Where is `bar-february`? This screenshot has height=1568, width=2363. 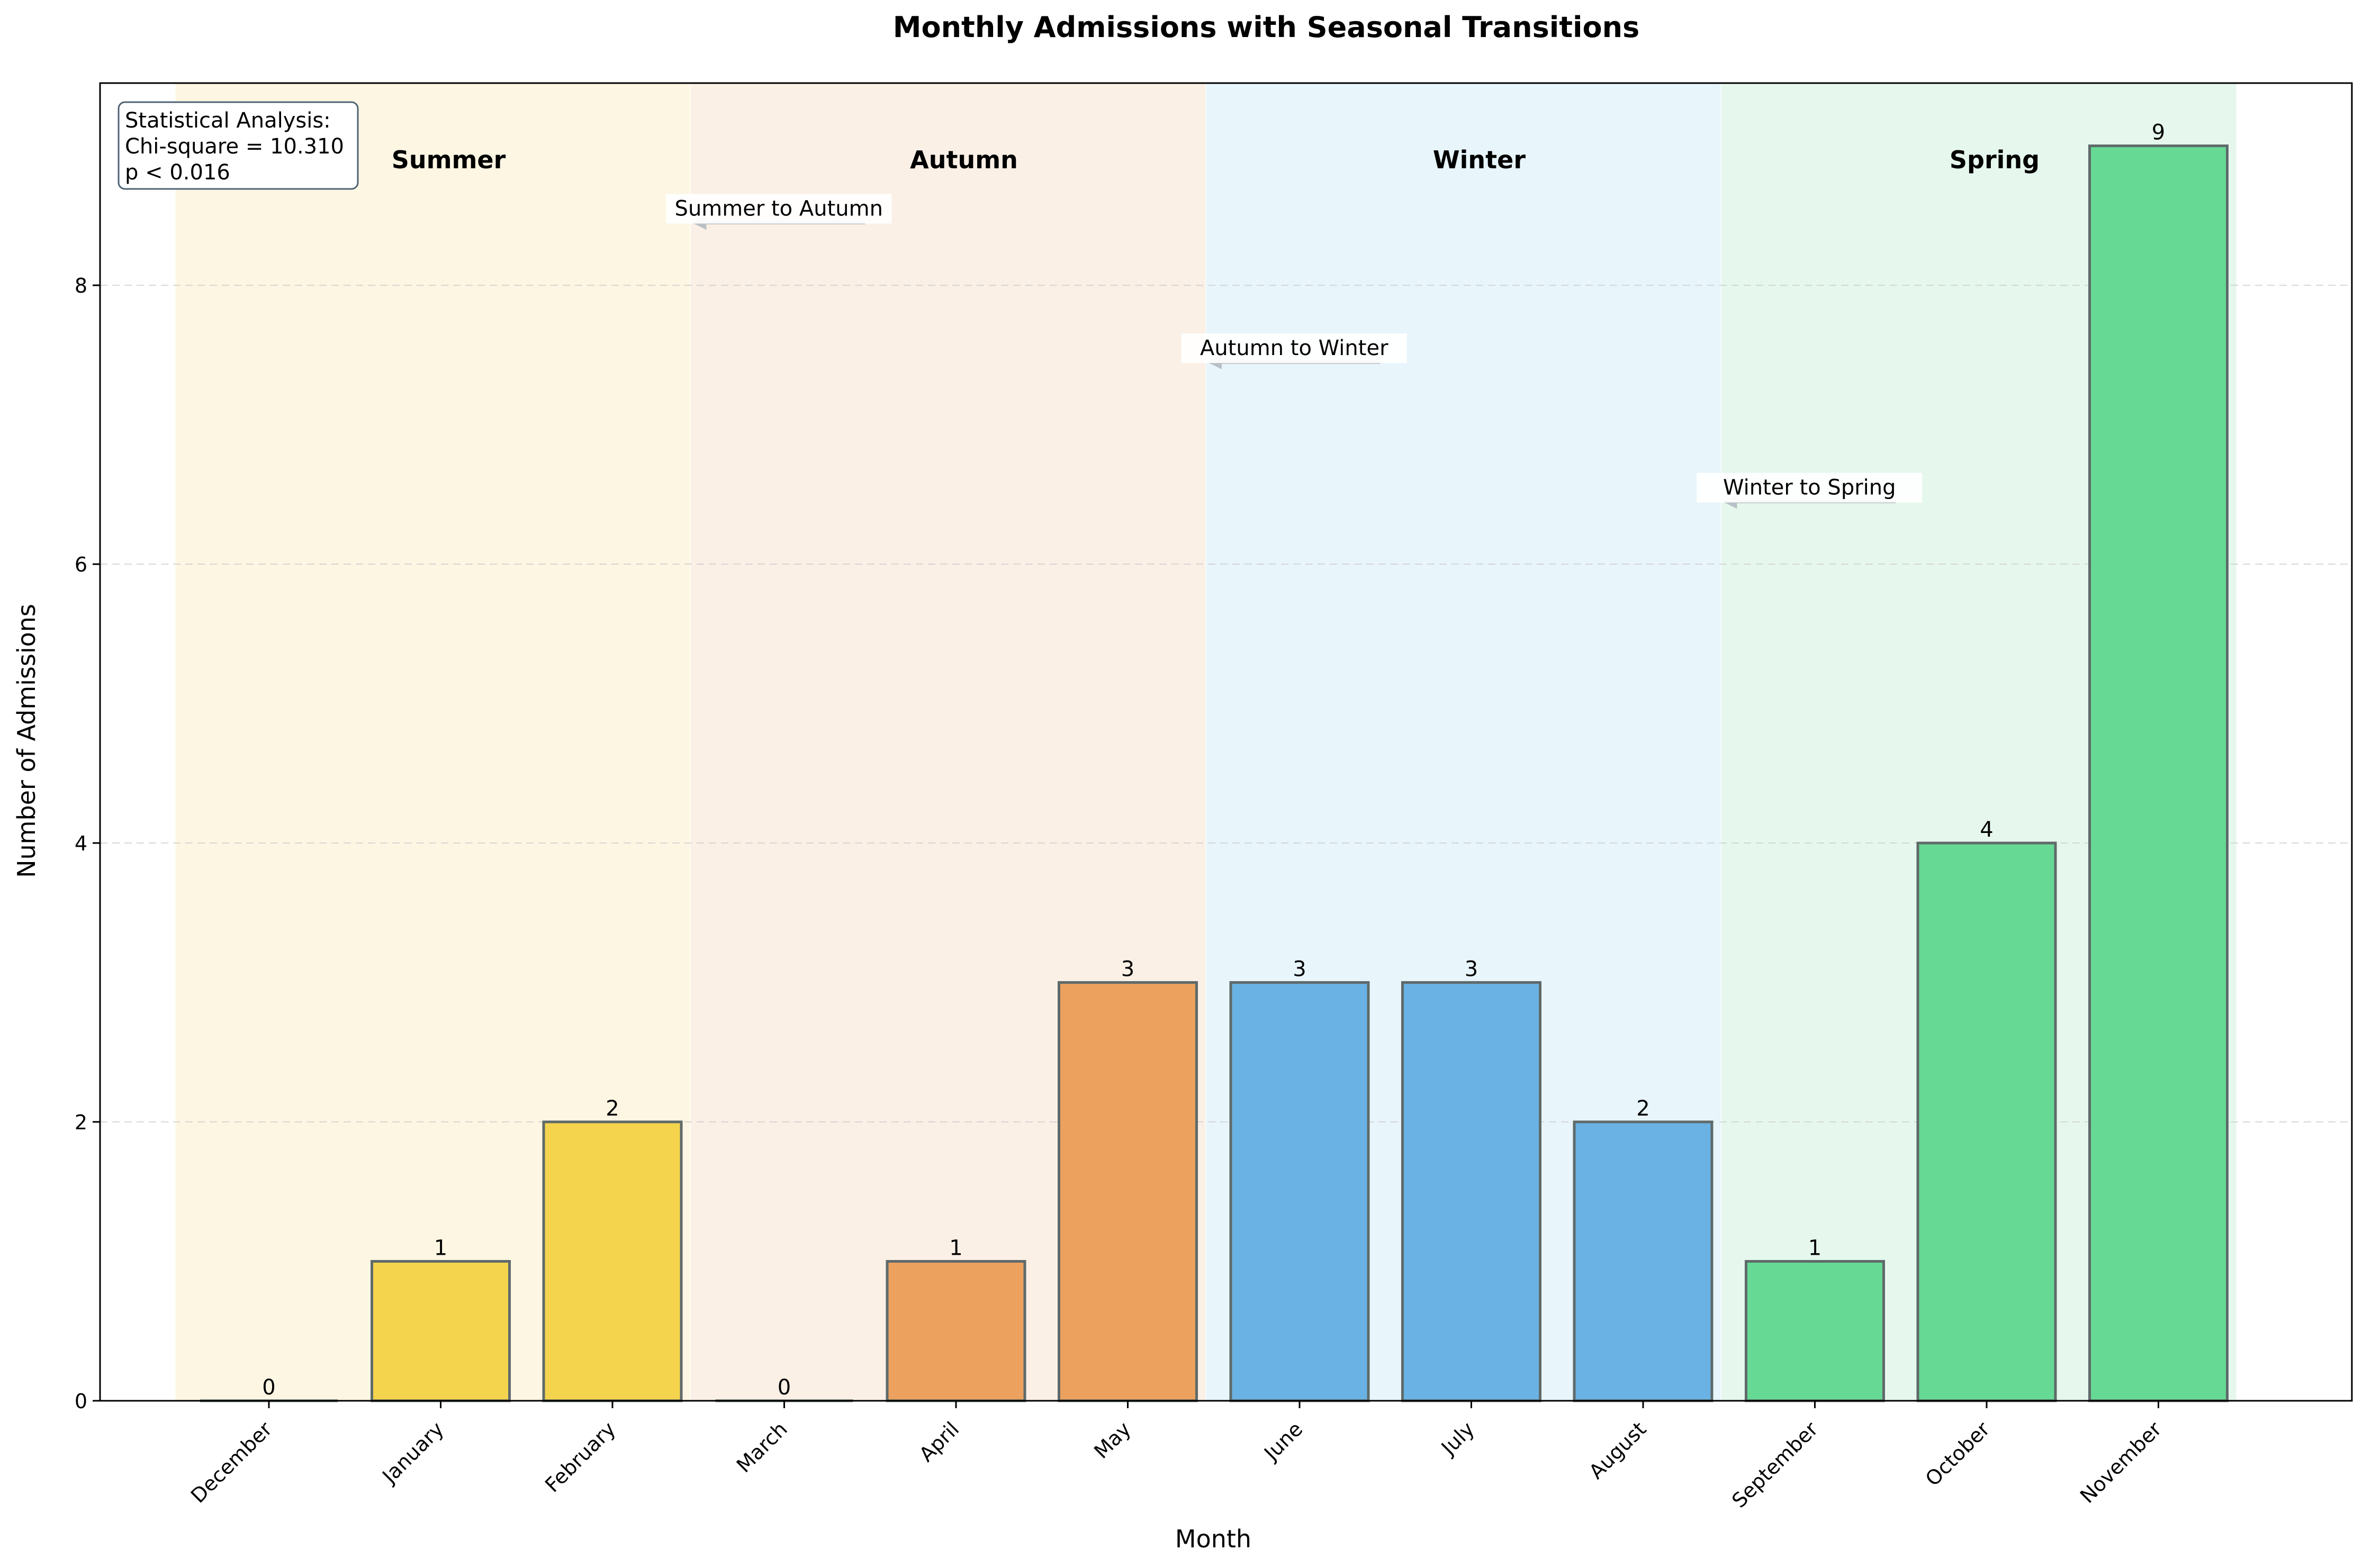
bar-february is located at coordinates (612, 1261).